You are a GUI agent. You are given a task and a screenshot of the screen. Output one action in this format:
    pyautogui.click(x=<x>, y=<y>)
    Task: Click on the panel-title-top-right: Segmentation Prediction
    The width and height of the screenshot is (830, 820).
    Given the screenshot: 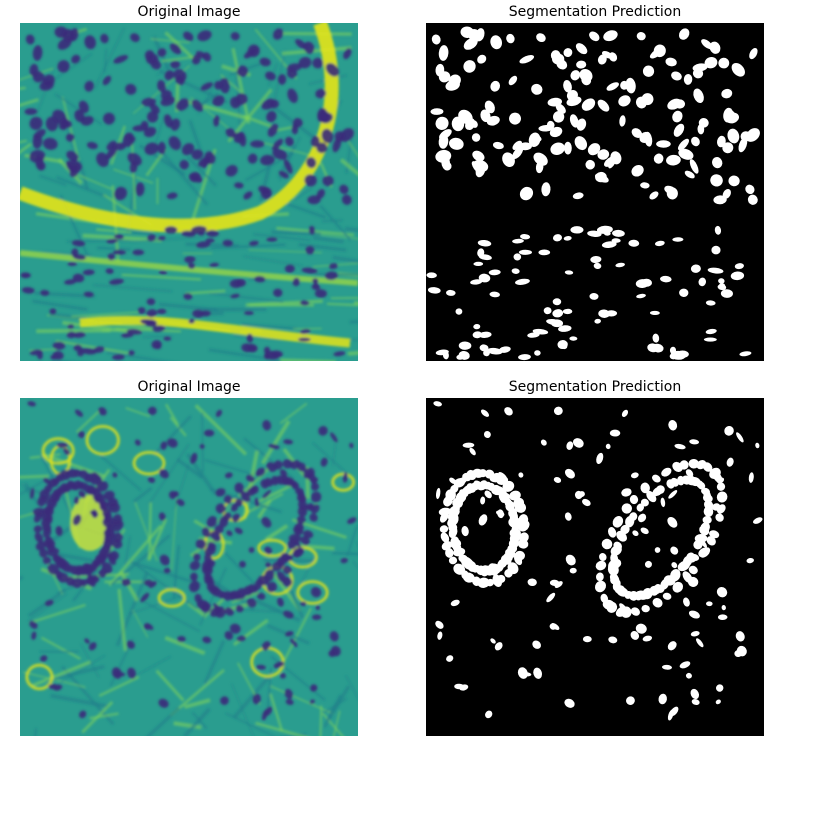 What is the action you would take?
    pyautogui.click(x=595, y=12)
    